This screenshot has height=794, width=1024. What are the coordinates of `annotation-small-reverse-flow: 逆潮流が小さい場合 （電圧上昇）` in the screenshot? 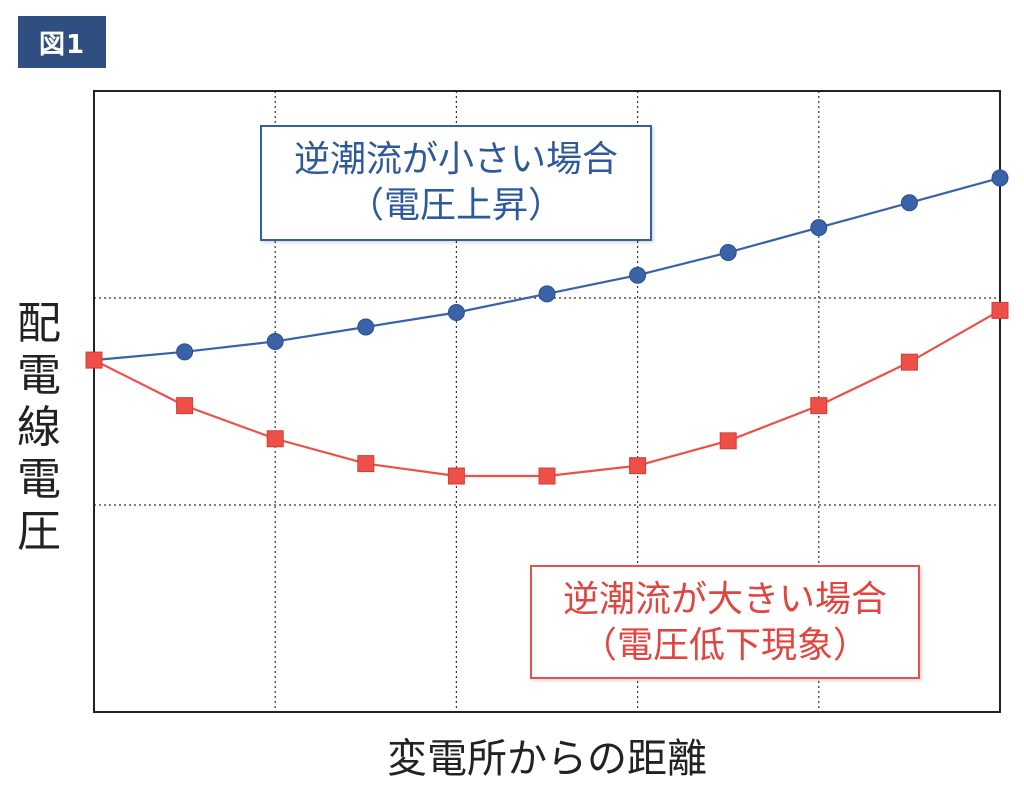 It's located at (456, 183).